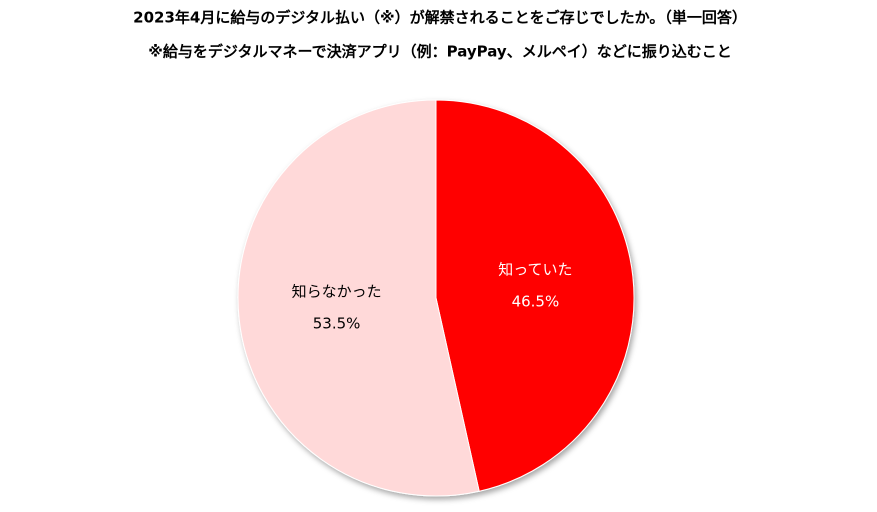 The width and height of the screenshot is (877, 512). Describe the element at coordinates (337, 291) in the screenshot. I see `slice-category-label: 知らなかった` at that location.